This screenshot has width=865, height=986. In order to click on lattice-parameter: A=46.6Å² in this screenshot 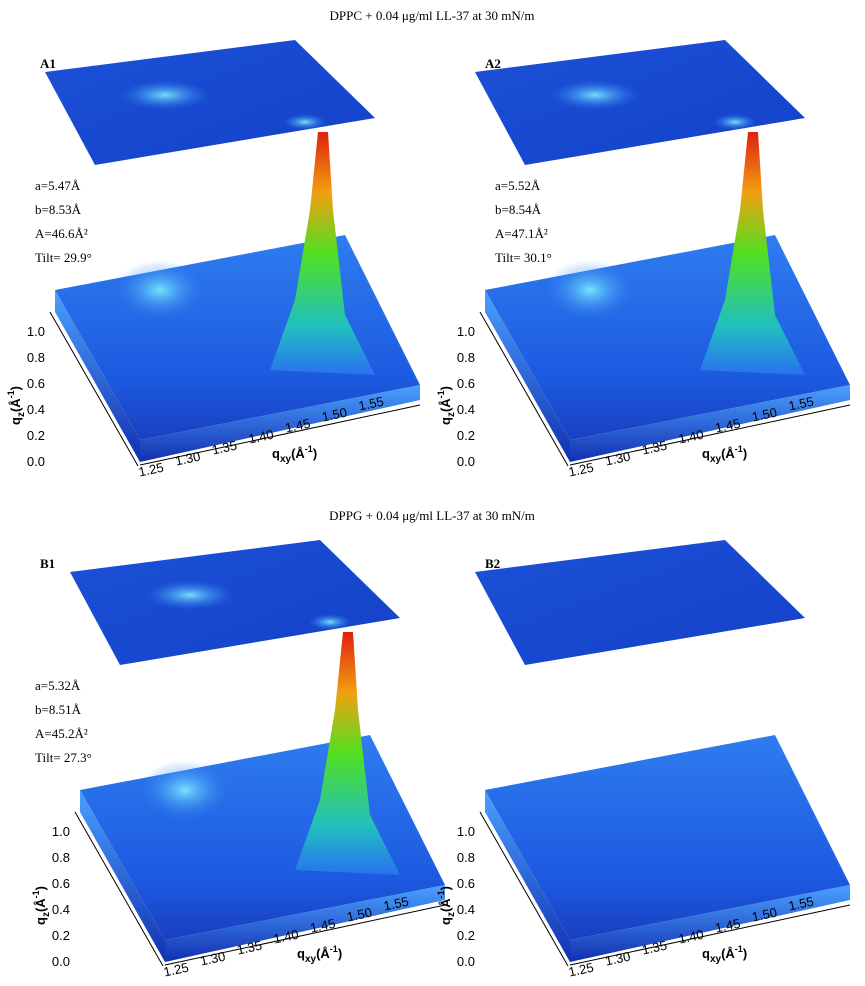, I will do `click(61, 233)`.